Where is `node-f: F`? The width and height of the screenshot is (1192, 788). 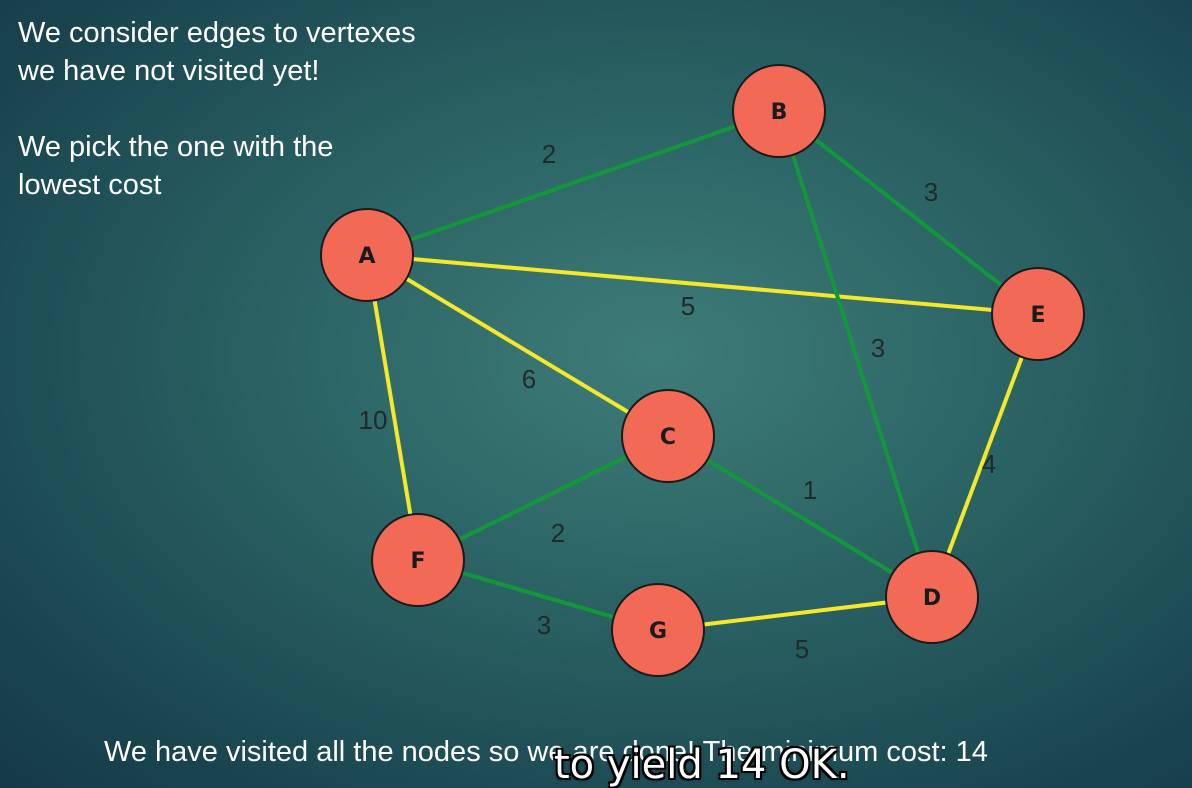 node-f: F is located at coordinates (418, 560).